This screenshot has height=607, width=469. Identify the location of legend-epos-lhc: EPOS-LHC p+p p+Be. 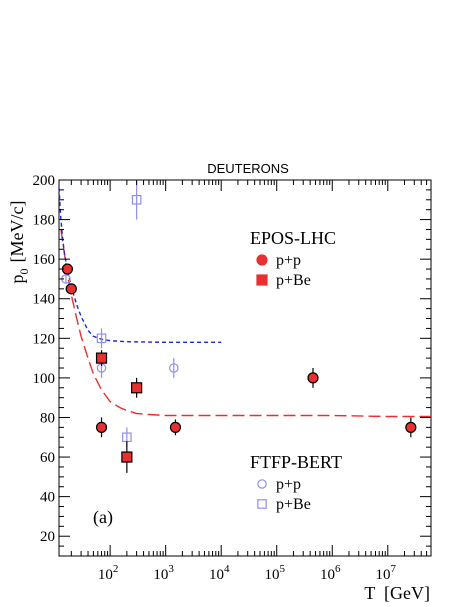
(293, 258).